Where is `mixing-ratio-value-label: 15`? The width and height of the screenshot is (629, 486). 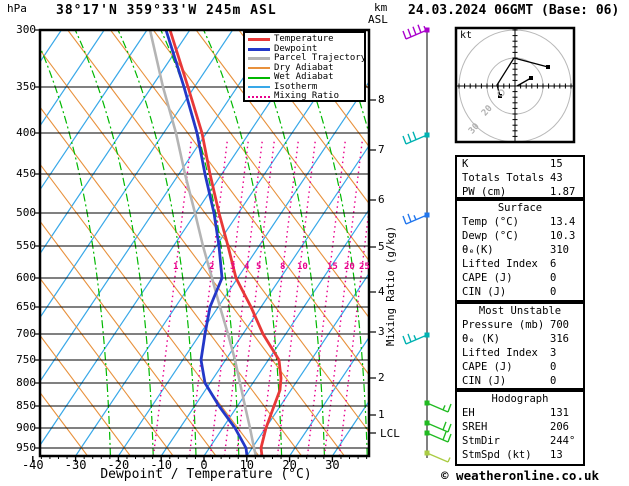 mixing-ratio-value-label: 15 is located at coordinates (332, 267).